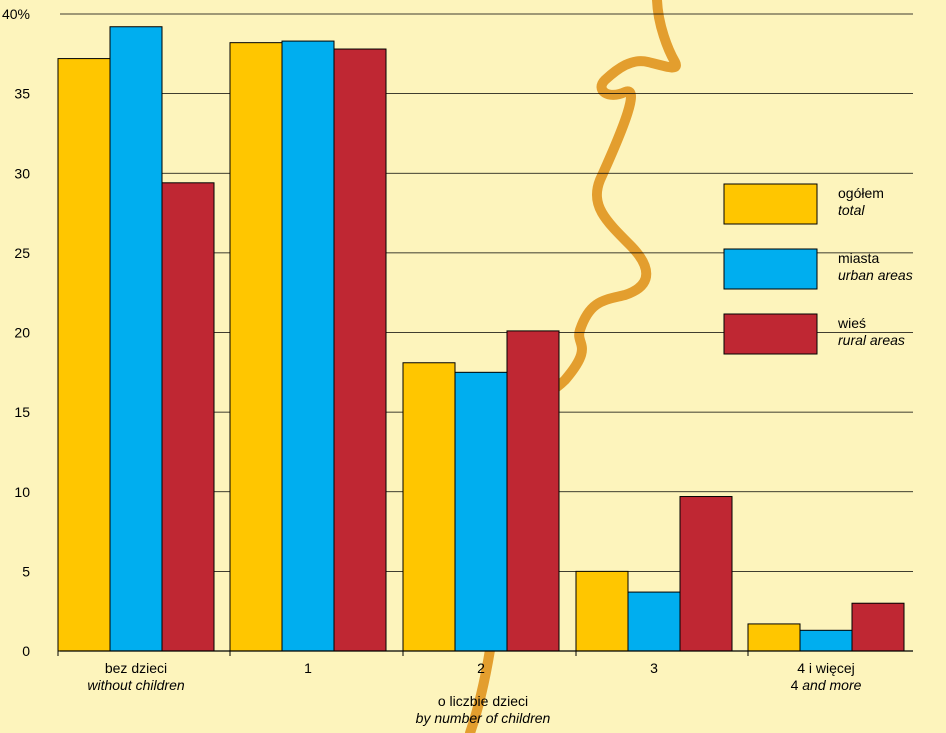  Describe the element at coordinates (826, 668) in the screenshot. I see `x-tick-label: 4 i więcej` at that location.